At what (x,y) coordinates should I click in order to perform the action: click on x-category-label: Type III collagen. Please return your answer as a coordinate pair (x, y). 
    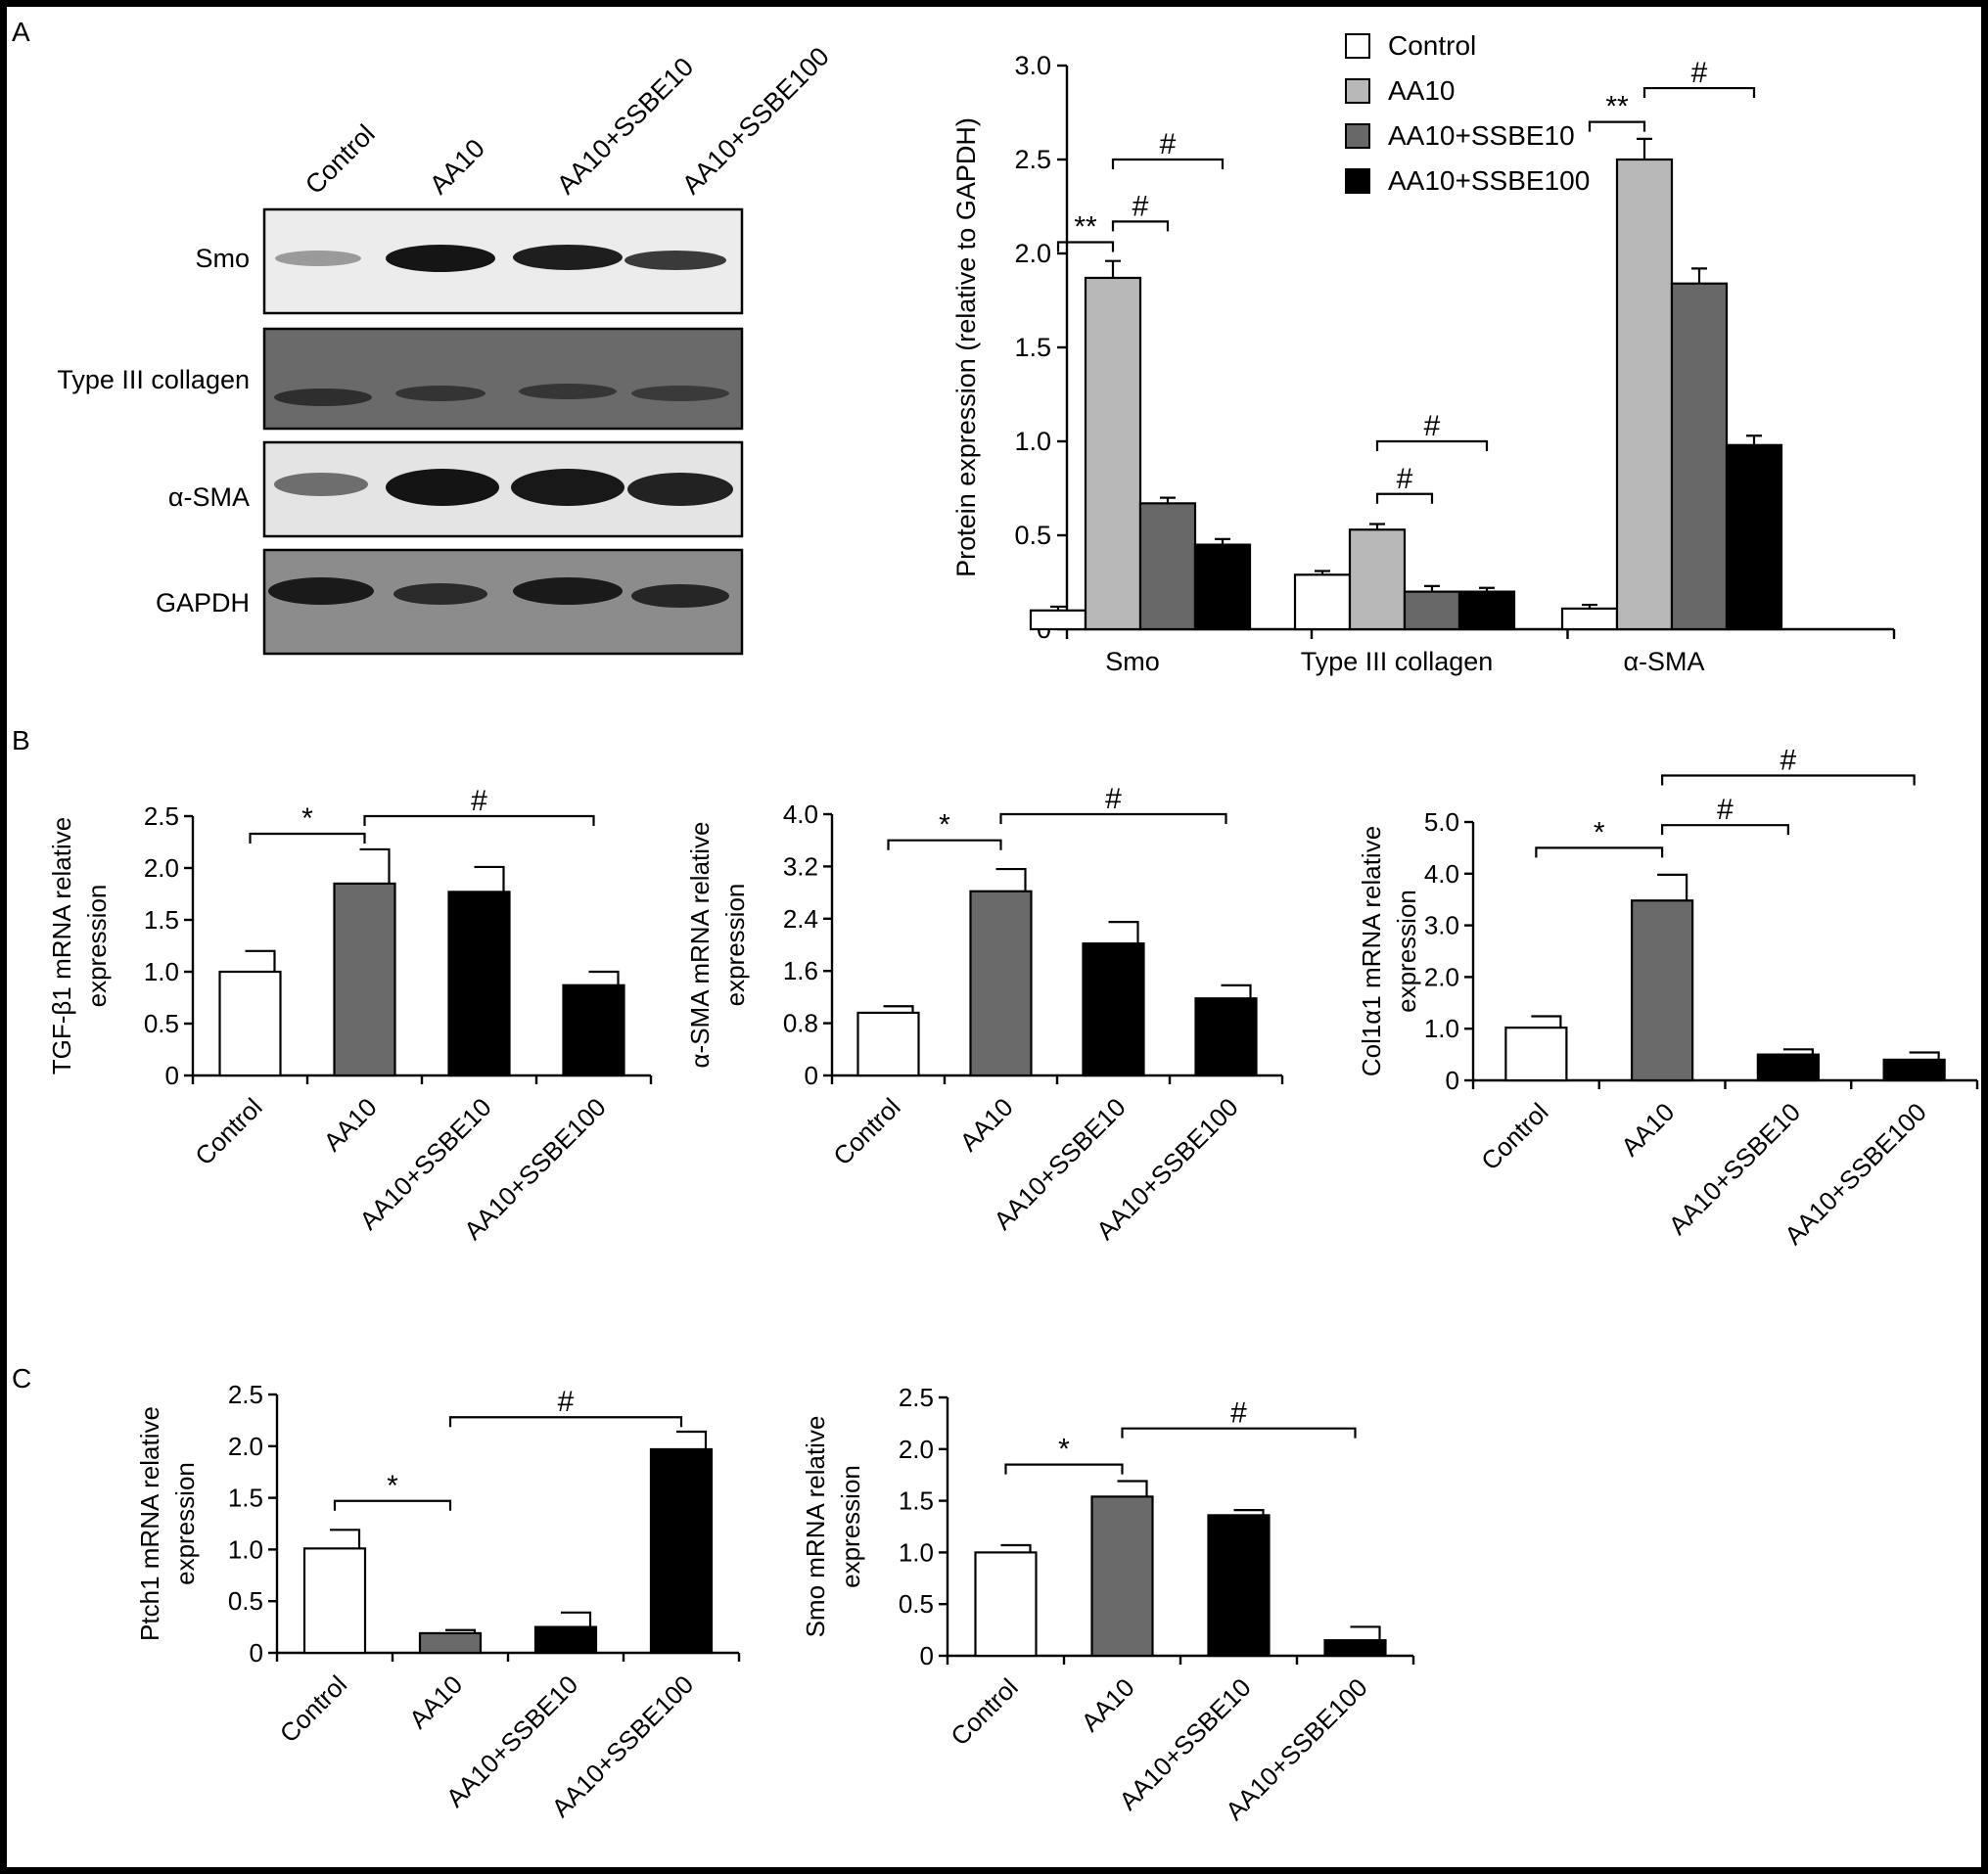
    Looking at the image, I should click on (1397, 661).